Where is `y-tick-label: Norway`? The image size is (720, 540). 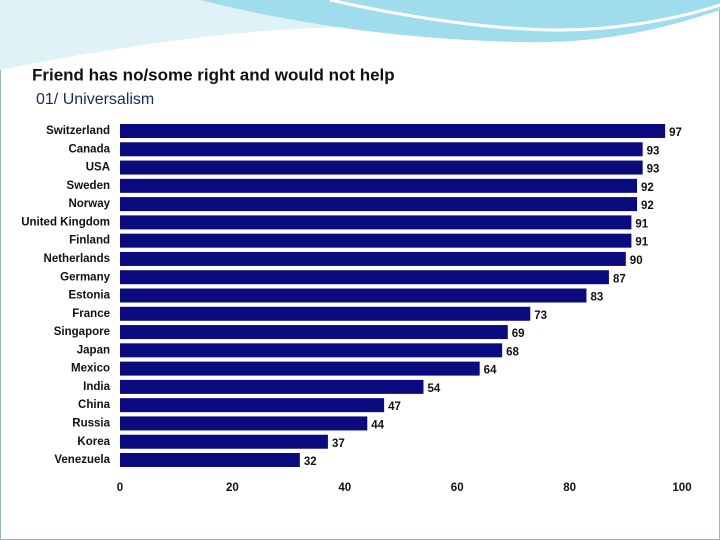 y-tick-label: Norway is located at coordinates (89, 204).